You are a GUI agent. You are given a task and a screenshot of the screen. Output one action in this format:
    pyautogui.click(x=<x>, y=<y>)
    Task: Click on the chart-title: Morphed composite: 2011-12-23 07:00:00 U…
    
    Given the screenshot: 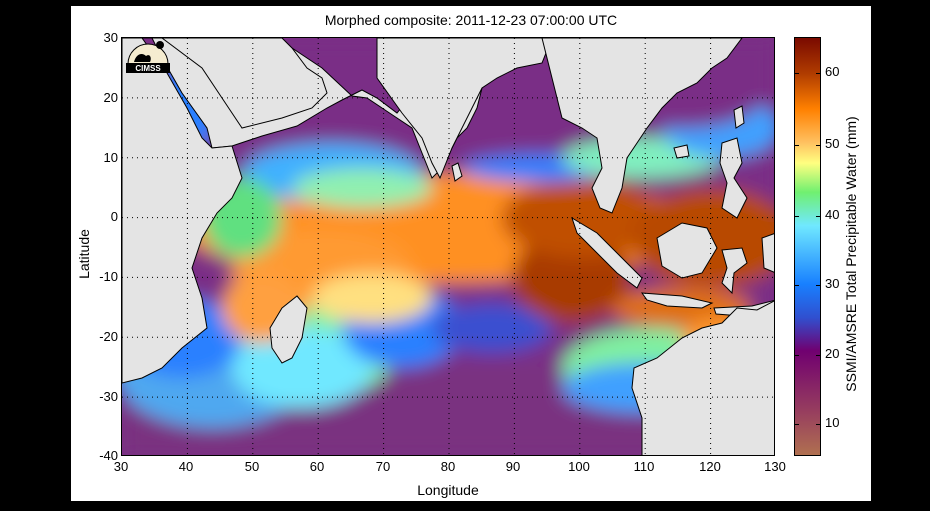 What is the action you would take?
    pyautogui.click(x=471, y=20)
    